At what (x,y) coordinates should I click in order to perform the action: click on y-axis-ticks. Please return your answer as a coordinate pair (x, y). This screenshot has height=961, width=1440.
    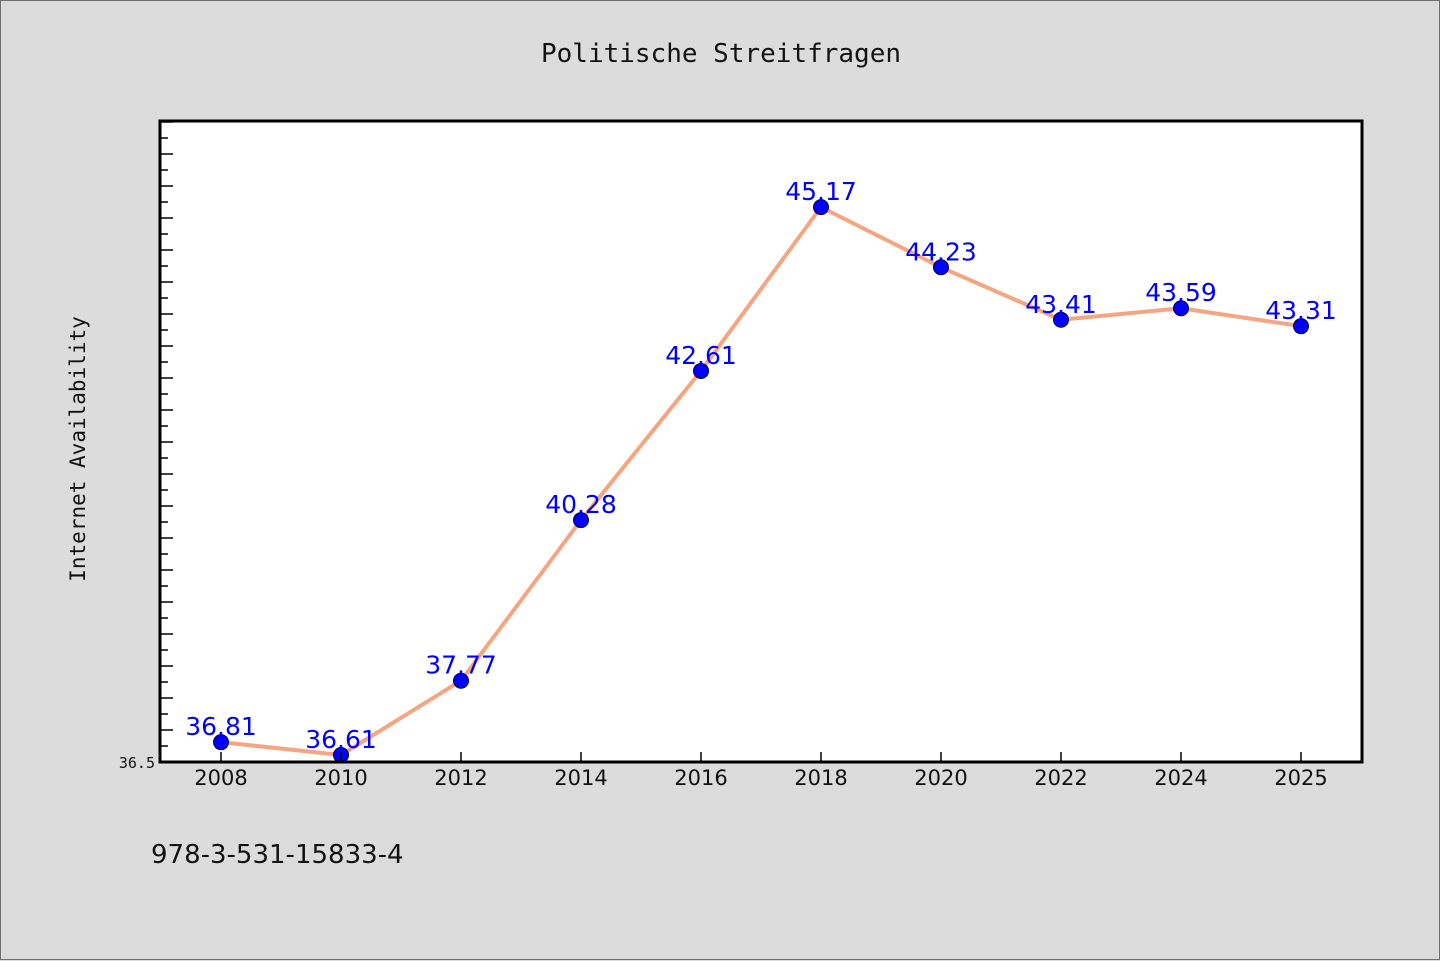
    Looking at the image, I should click on (166, 442).